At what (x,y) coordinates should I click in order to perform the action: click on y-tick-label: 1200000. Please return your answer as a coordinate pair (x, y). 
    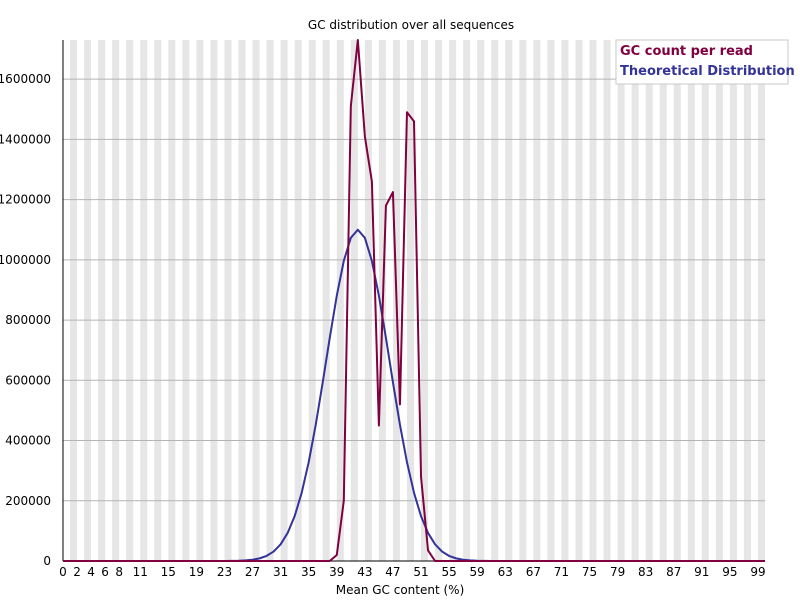
    Looking at the image, I should click on (25, 200).